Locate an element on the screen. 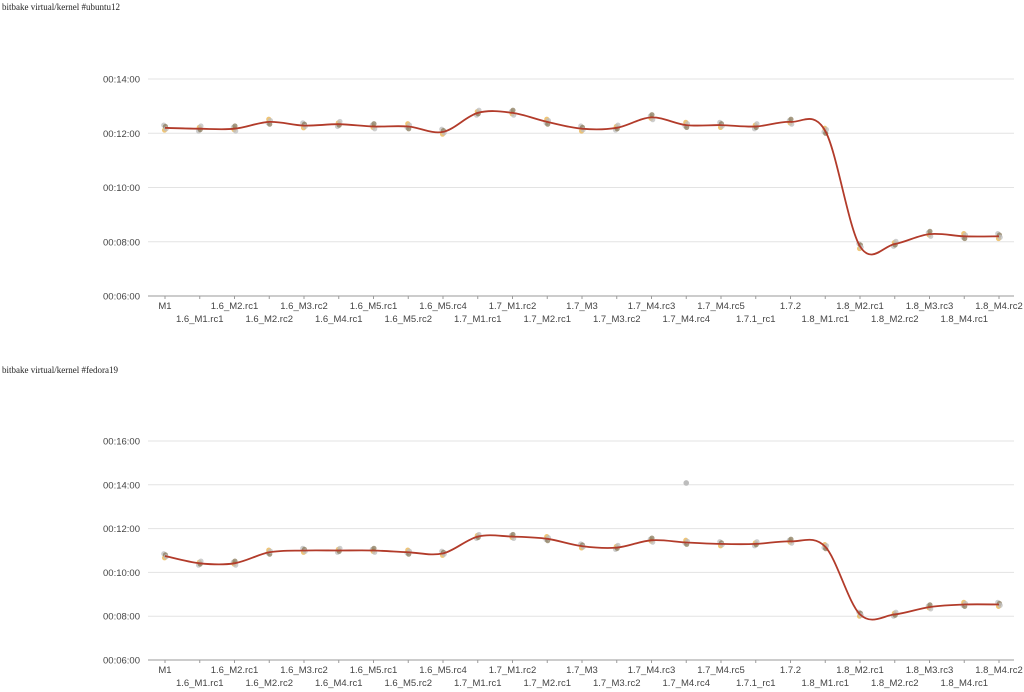 The height and width of the screenshot is (692, 1024). chart-title-fedora19: bitbake virtual/kernel #fedora19 is located at coordinates (60, 370).